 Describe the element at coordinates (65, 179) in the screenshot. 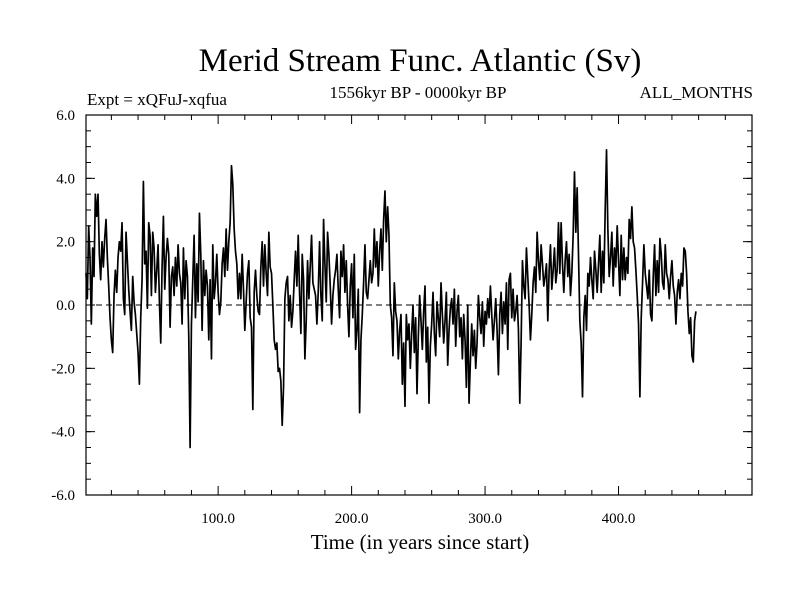

I see `y-tick-label: 4.0` at that location.